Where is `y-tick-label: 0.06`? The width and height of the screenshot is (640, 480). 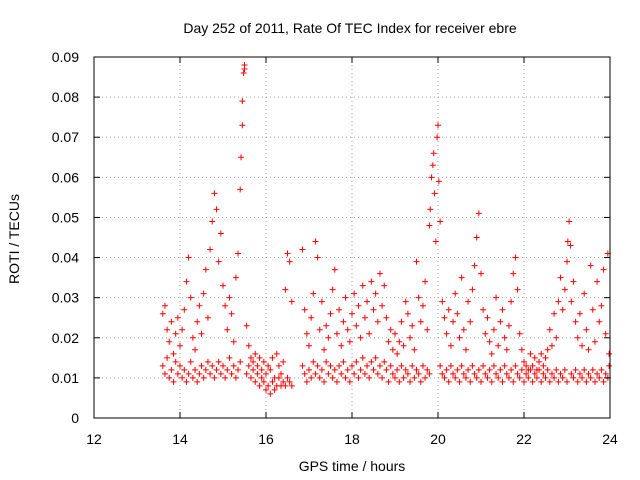
y-tick-label: 0.06 is located at coordinates (65, 177).